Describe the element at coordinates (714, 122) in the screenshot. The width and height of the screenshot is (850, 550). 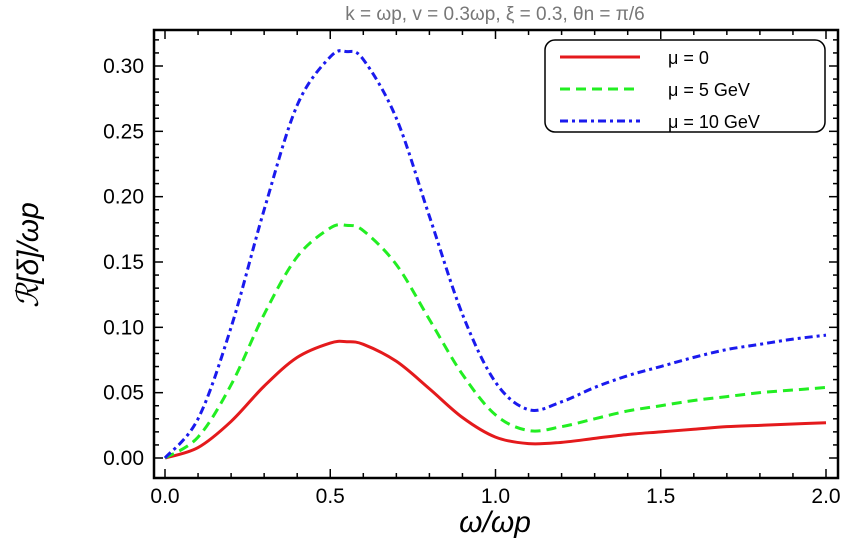
I see `legend-label: μ = 10 GeV` at that location.